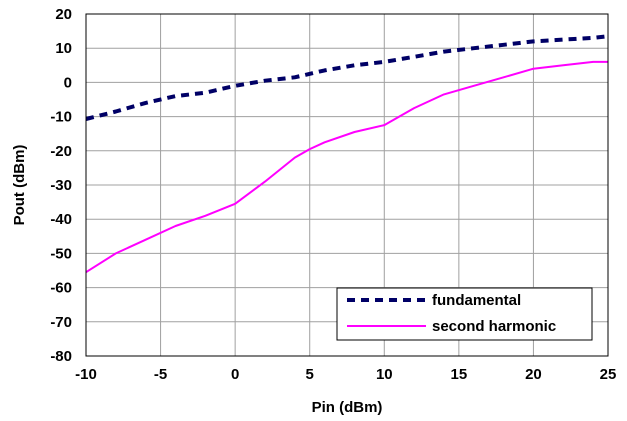 Image resolution: width=627 pixels, height=421 pixels. I want to click on y-tick-label: -70, so click(61, 322).